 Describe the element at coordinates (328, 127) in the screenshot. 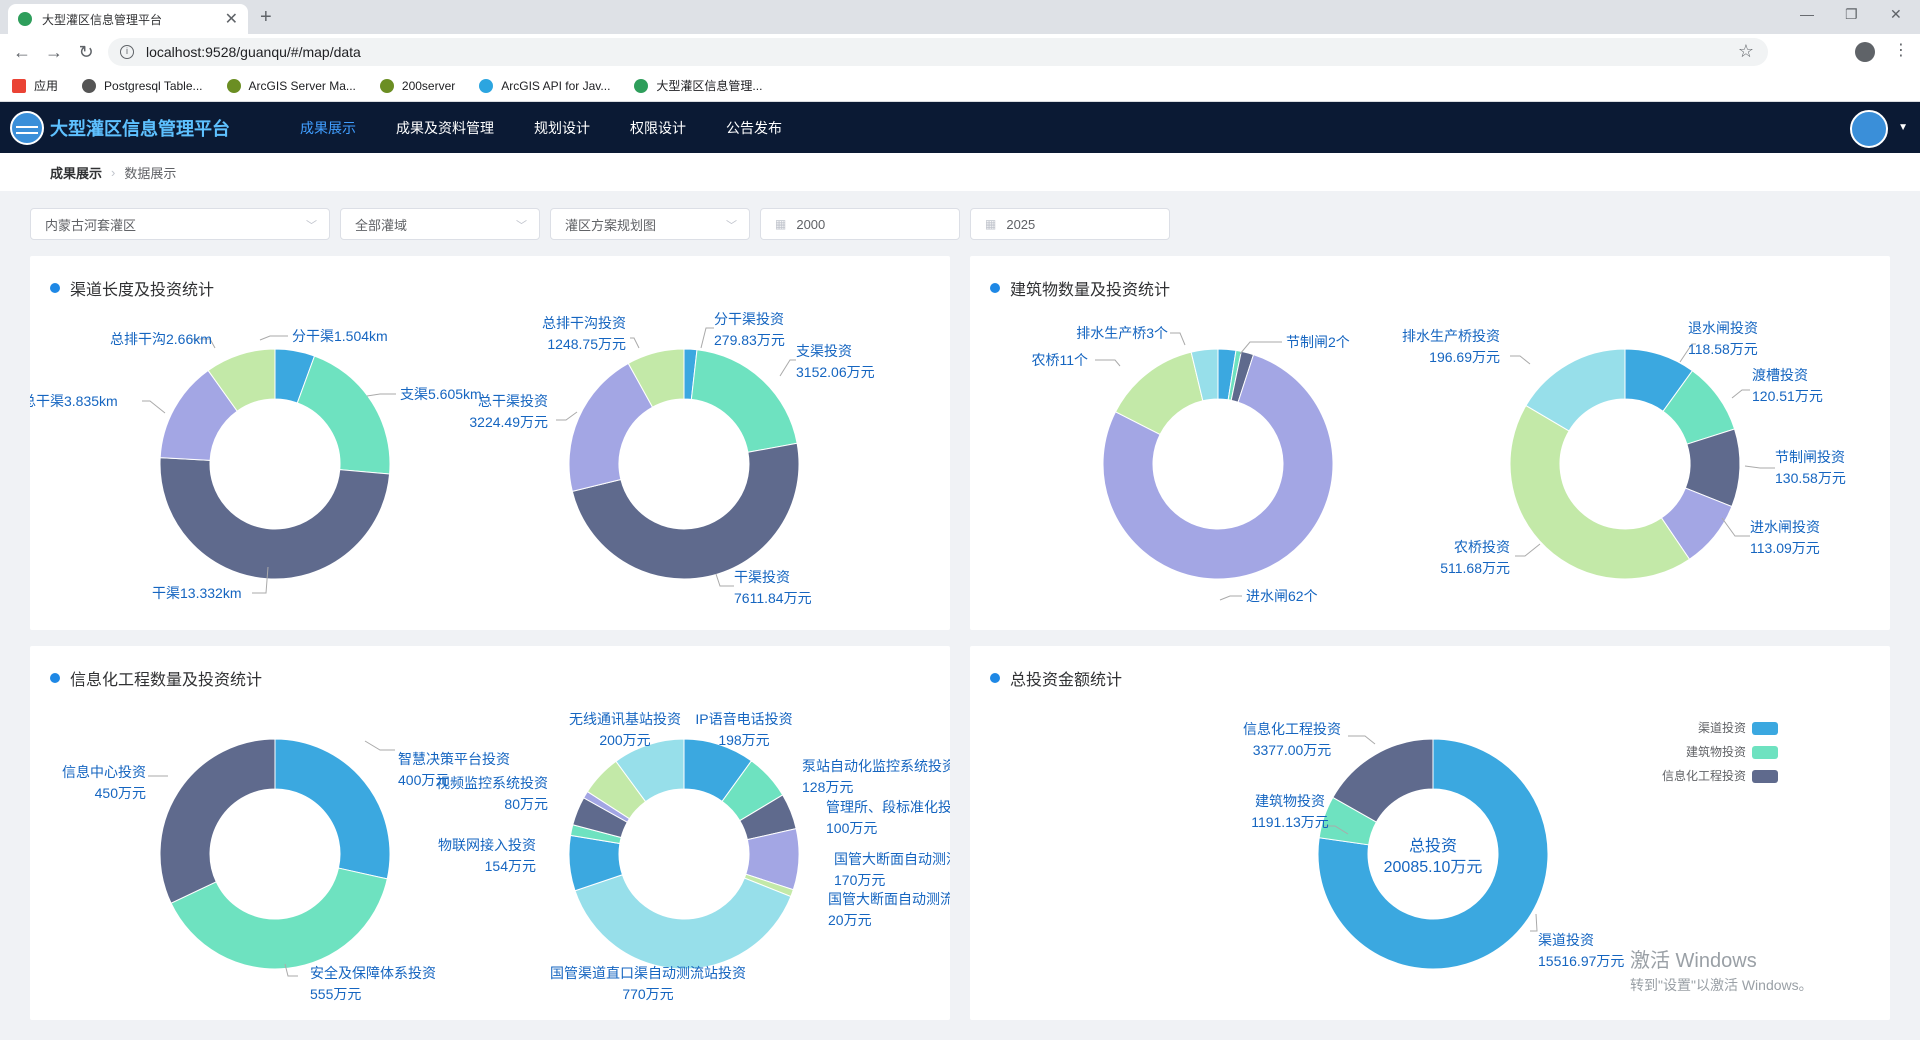

I see `nav-results: 成果展示` at that location.